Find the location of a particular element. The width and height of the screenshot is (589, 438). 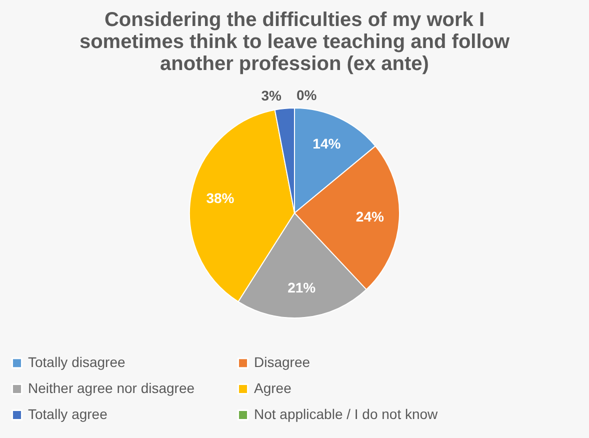

data-label: 3% is located at coordinates (271, 96).